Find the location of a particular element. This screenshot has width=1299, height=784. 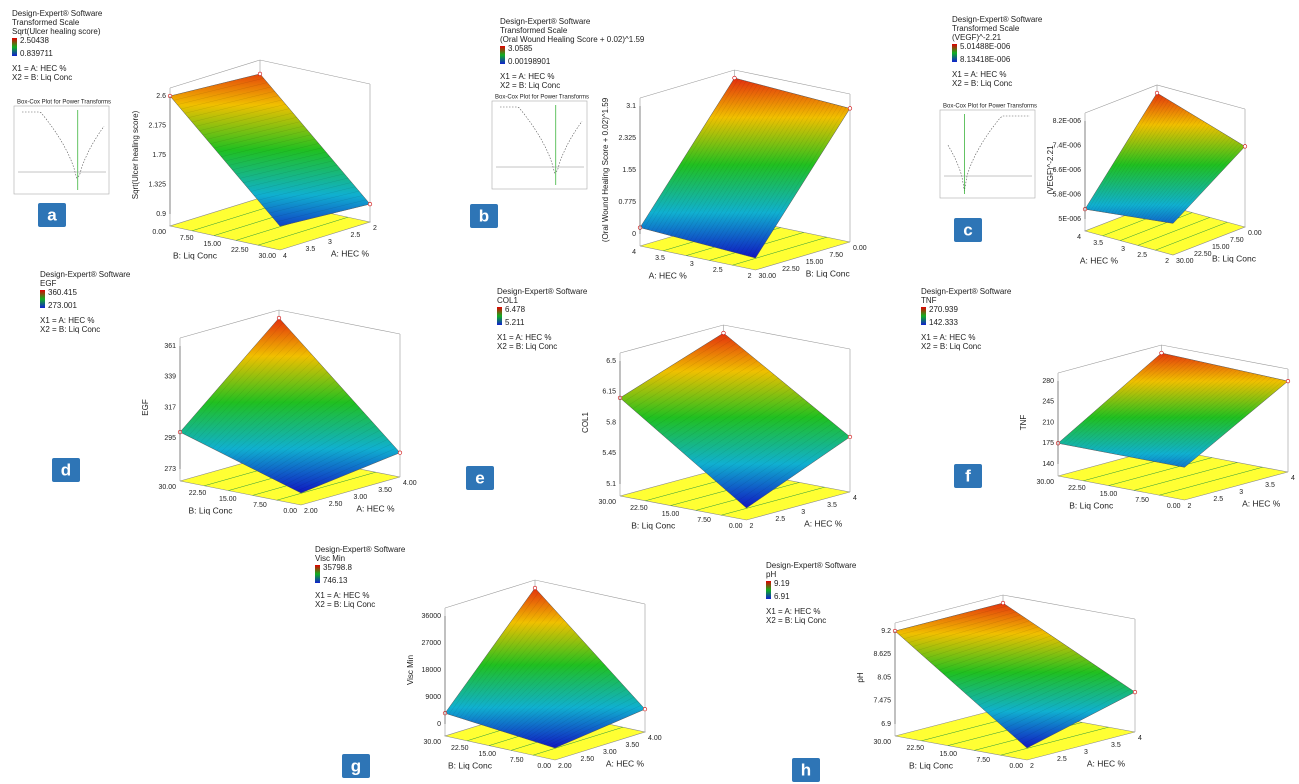

z-tick-label: 5.8 is located at coordinates (611, 422).